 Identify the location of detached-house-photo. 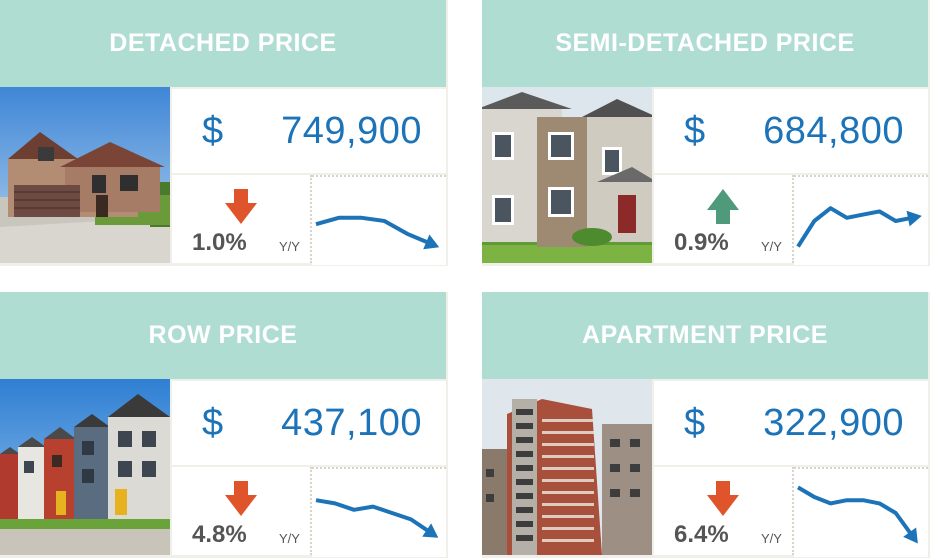
(85, 175).